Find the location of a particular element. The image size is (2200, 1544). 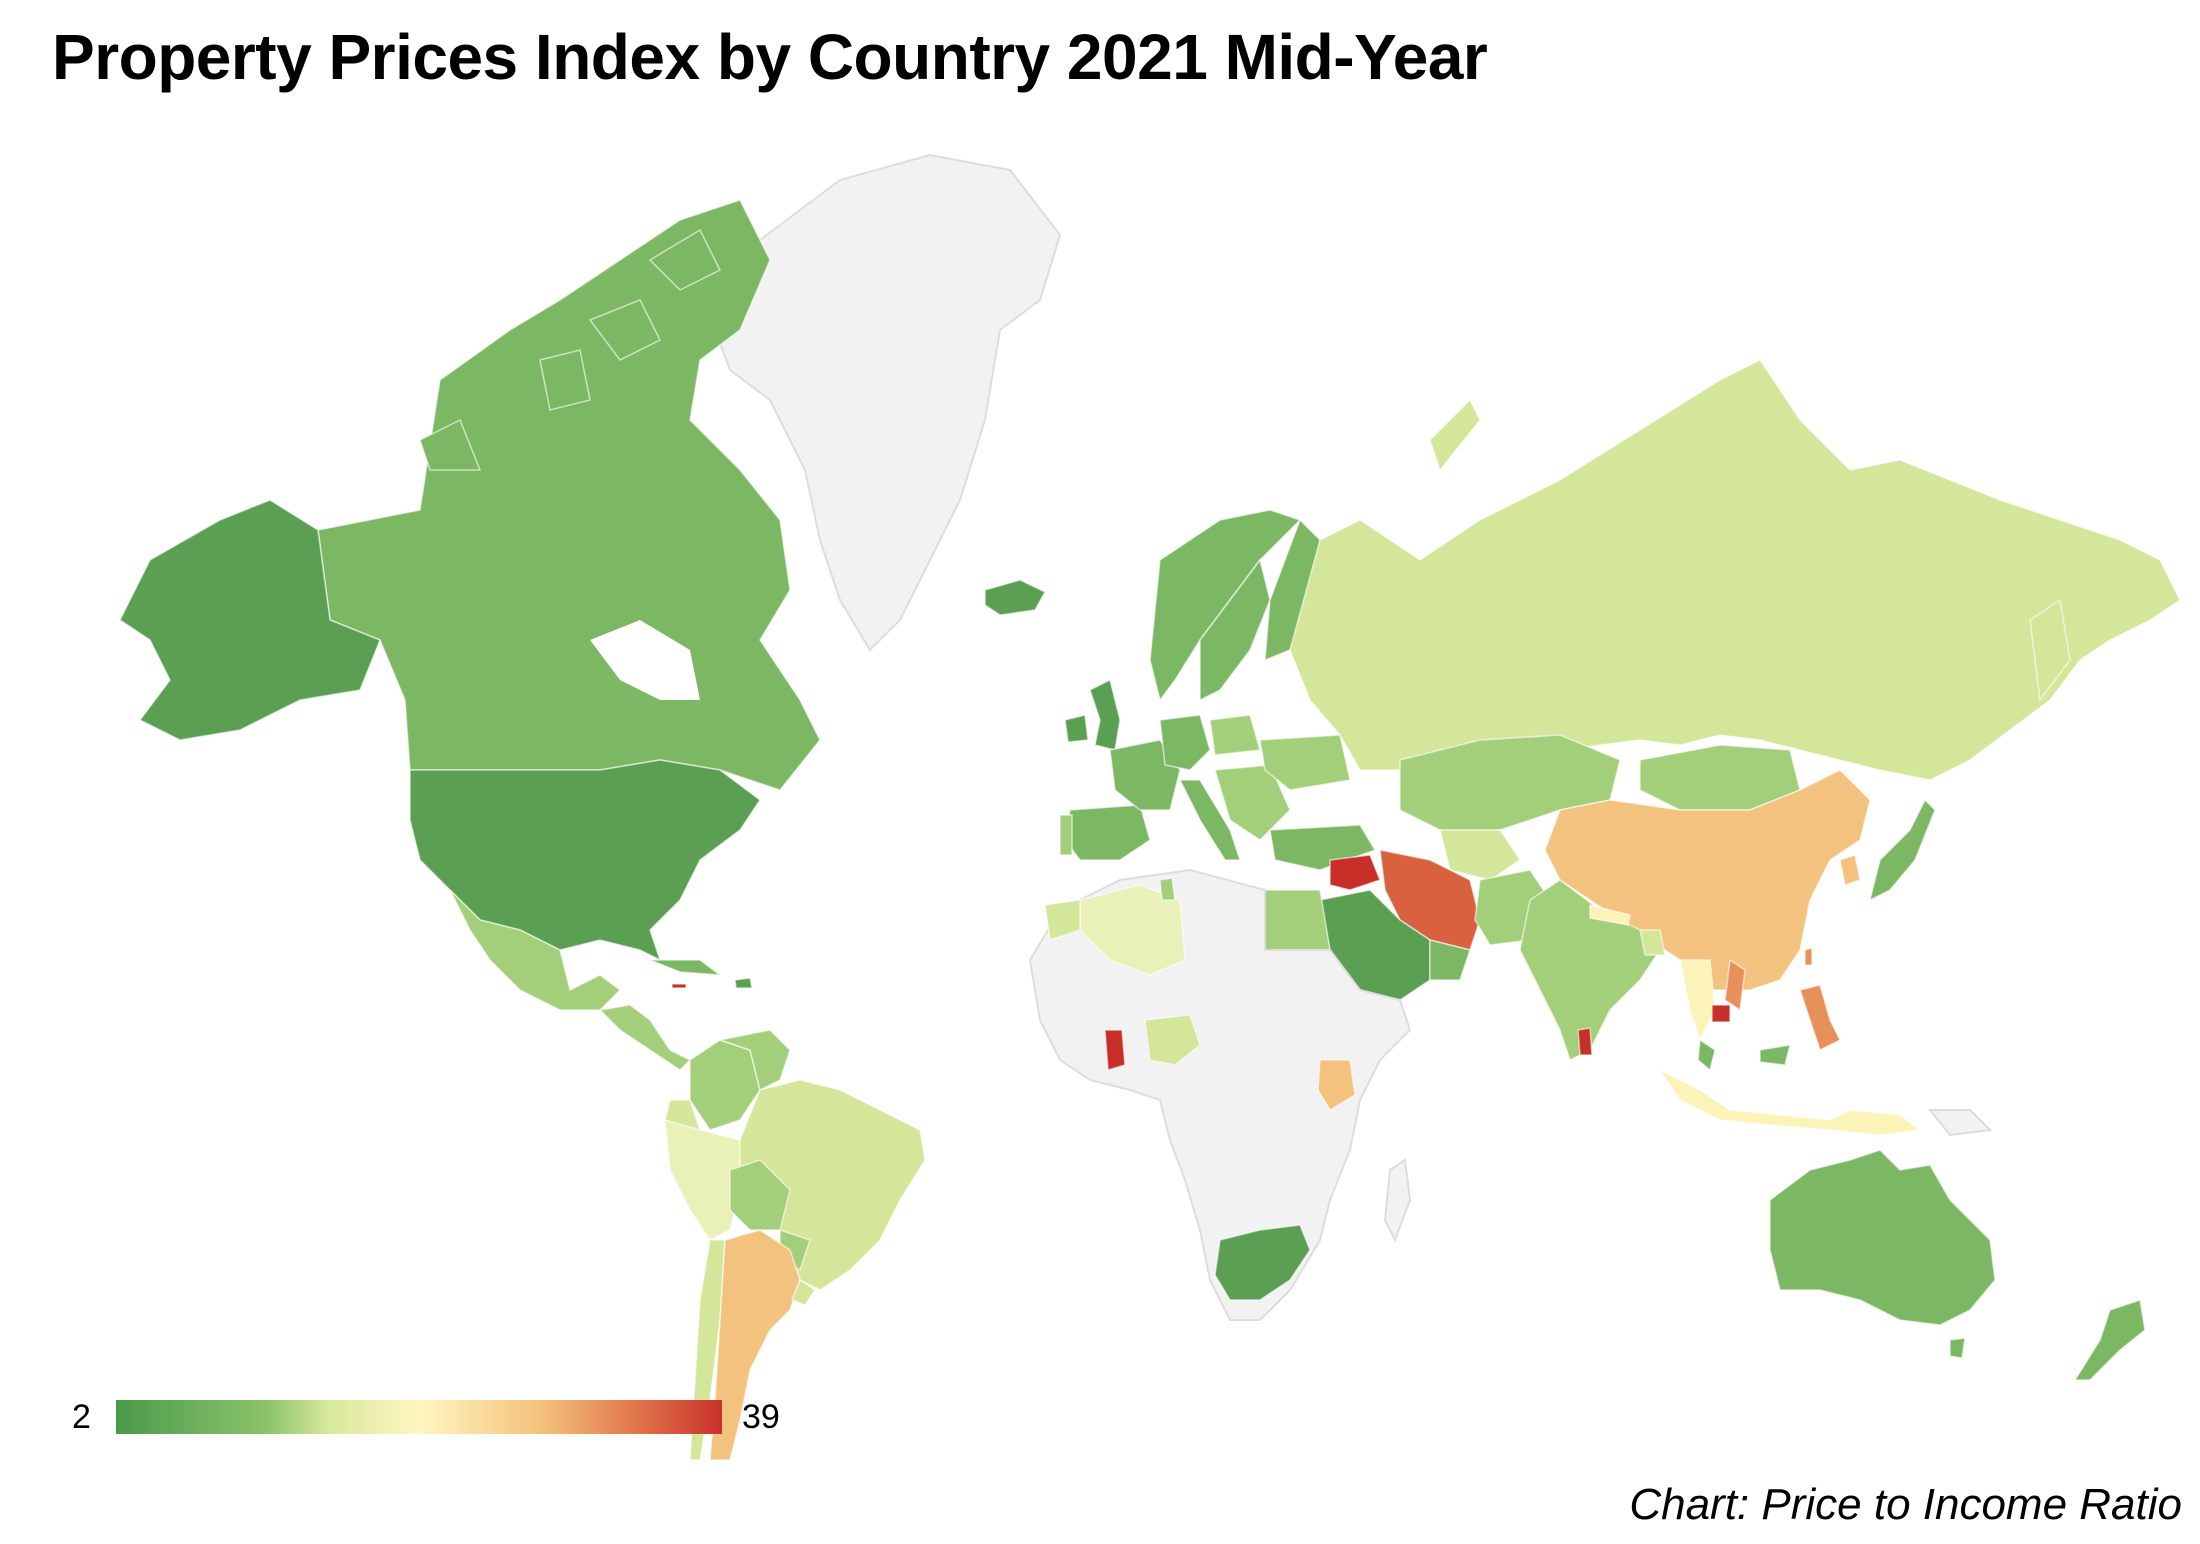

continent-africa is located at coordinates (1220, 1094).